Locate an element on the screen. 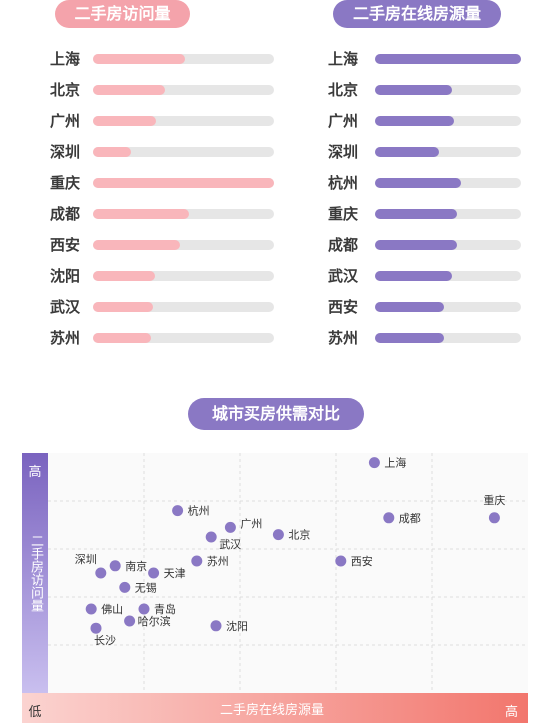 This screenshot has height=728, width=550. left-panel-title: 二手房访问量 is located at coordinates (122, 14).